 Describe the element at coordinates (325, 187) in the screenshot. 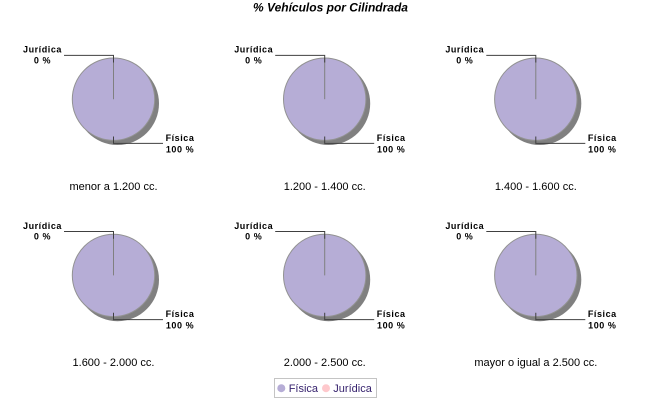

I see `svg-text: 1.200 - 1.400 cc.` at that location.